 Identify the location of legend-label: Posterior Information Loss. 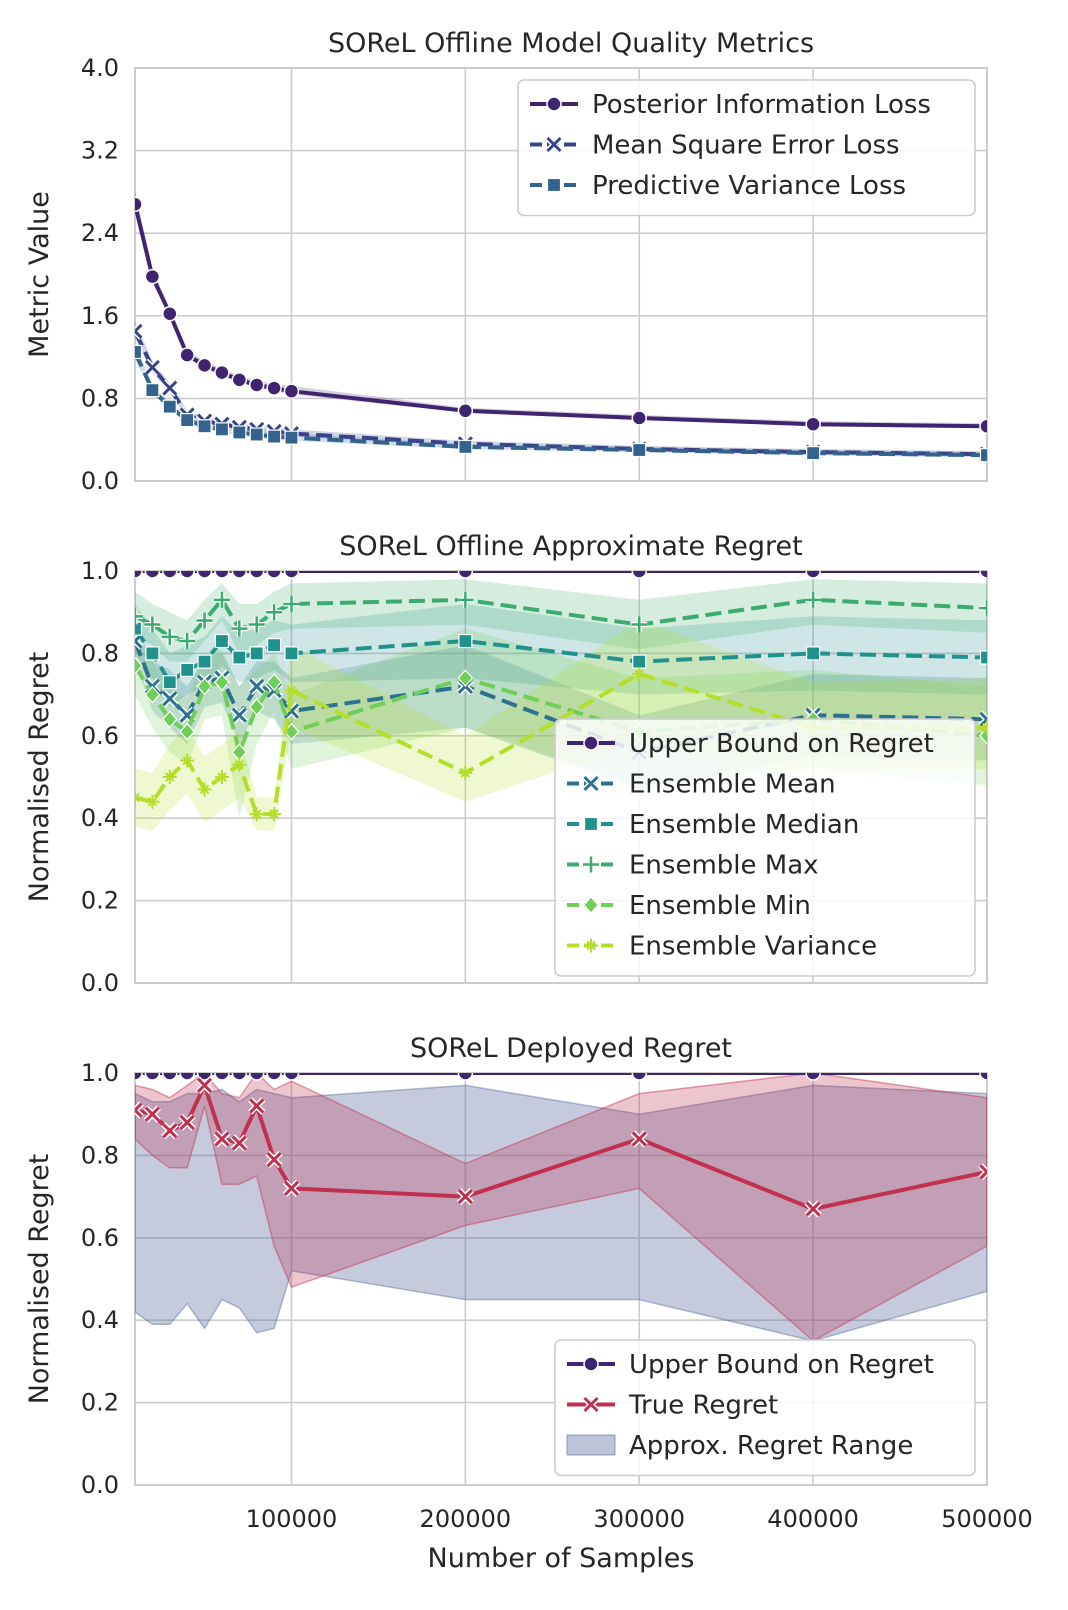
(761, 105).